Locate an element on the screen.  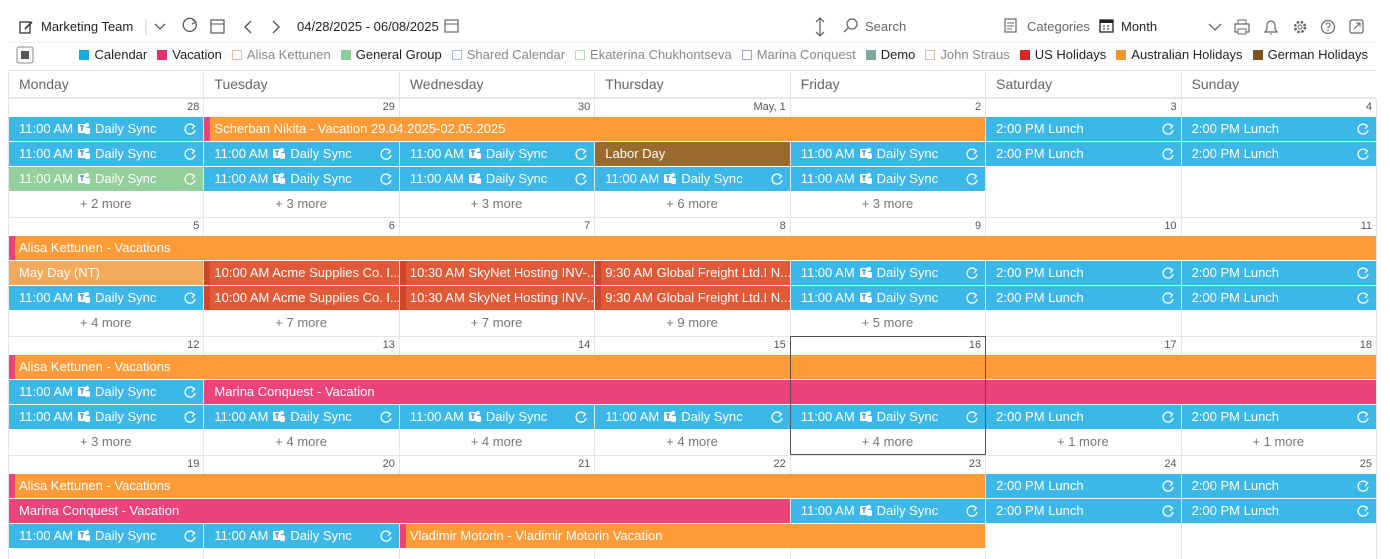
day-number: 11 is located at coordinates (1366, 226).